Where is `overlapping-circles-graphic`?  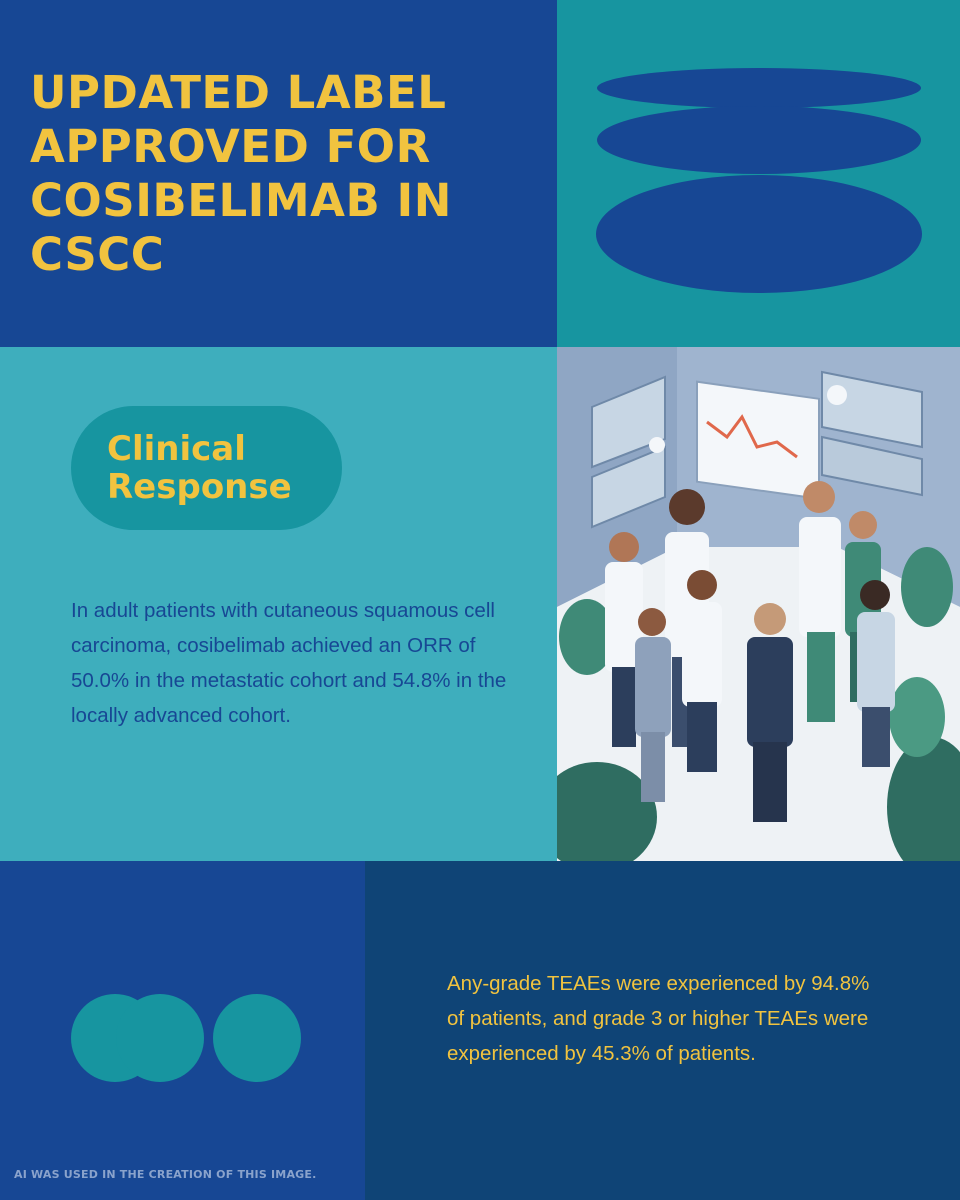
overlapping-circles-graphic is located at coordinates (186, 1038).